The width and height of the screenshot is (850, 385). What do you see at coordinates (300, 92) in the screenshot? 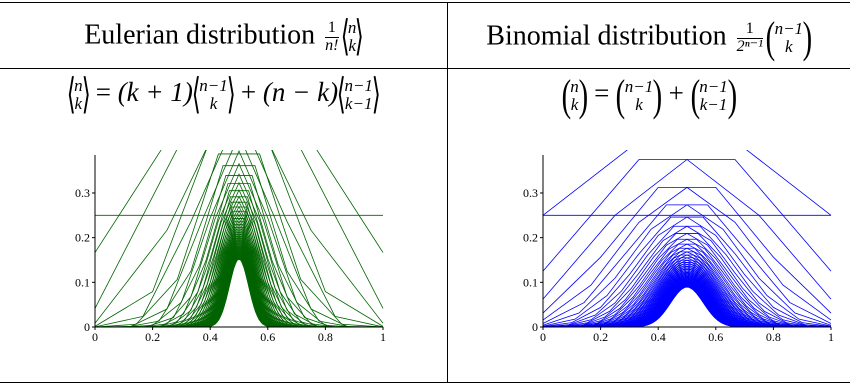
I see `er-term2-coef: (n − k)` at bounding box center [300, 92].